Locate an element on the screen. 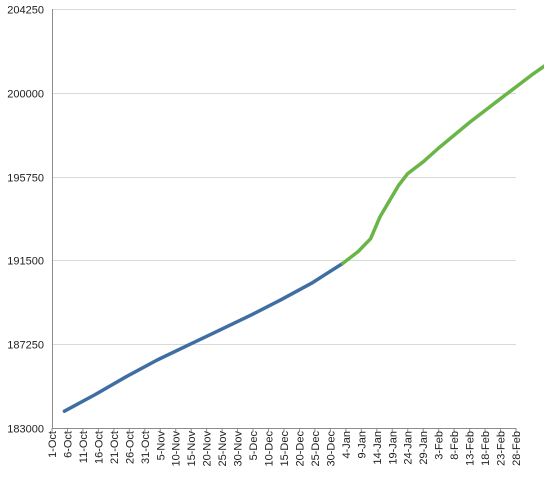 This screenshot has height=480, width=544. x-tick-label: 31-Oct is located at coordinates (146, 447).